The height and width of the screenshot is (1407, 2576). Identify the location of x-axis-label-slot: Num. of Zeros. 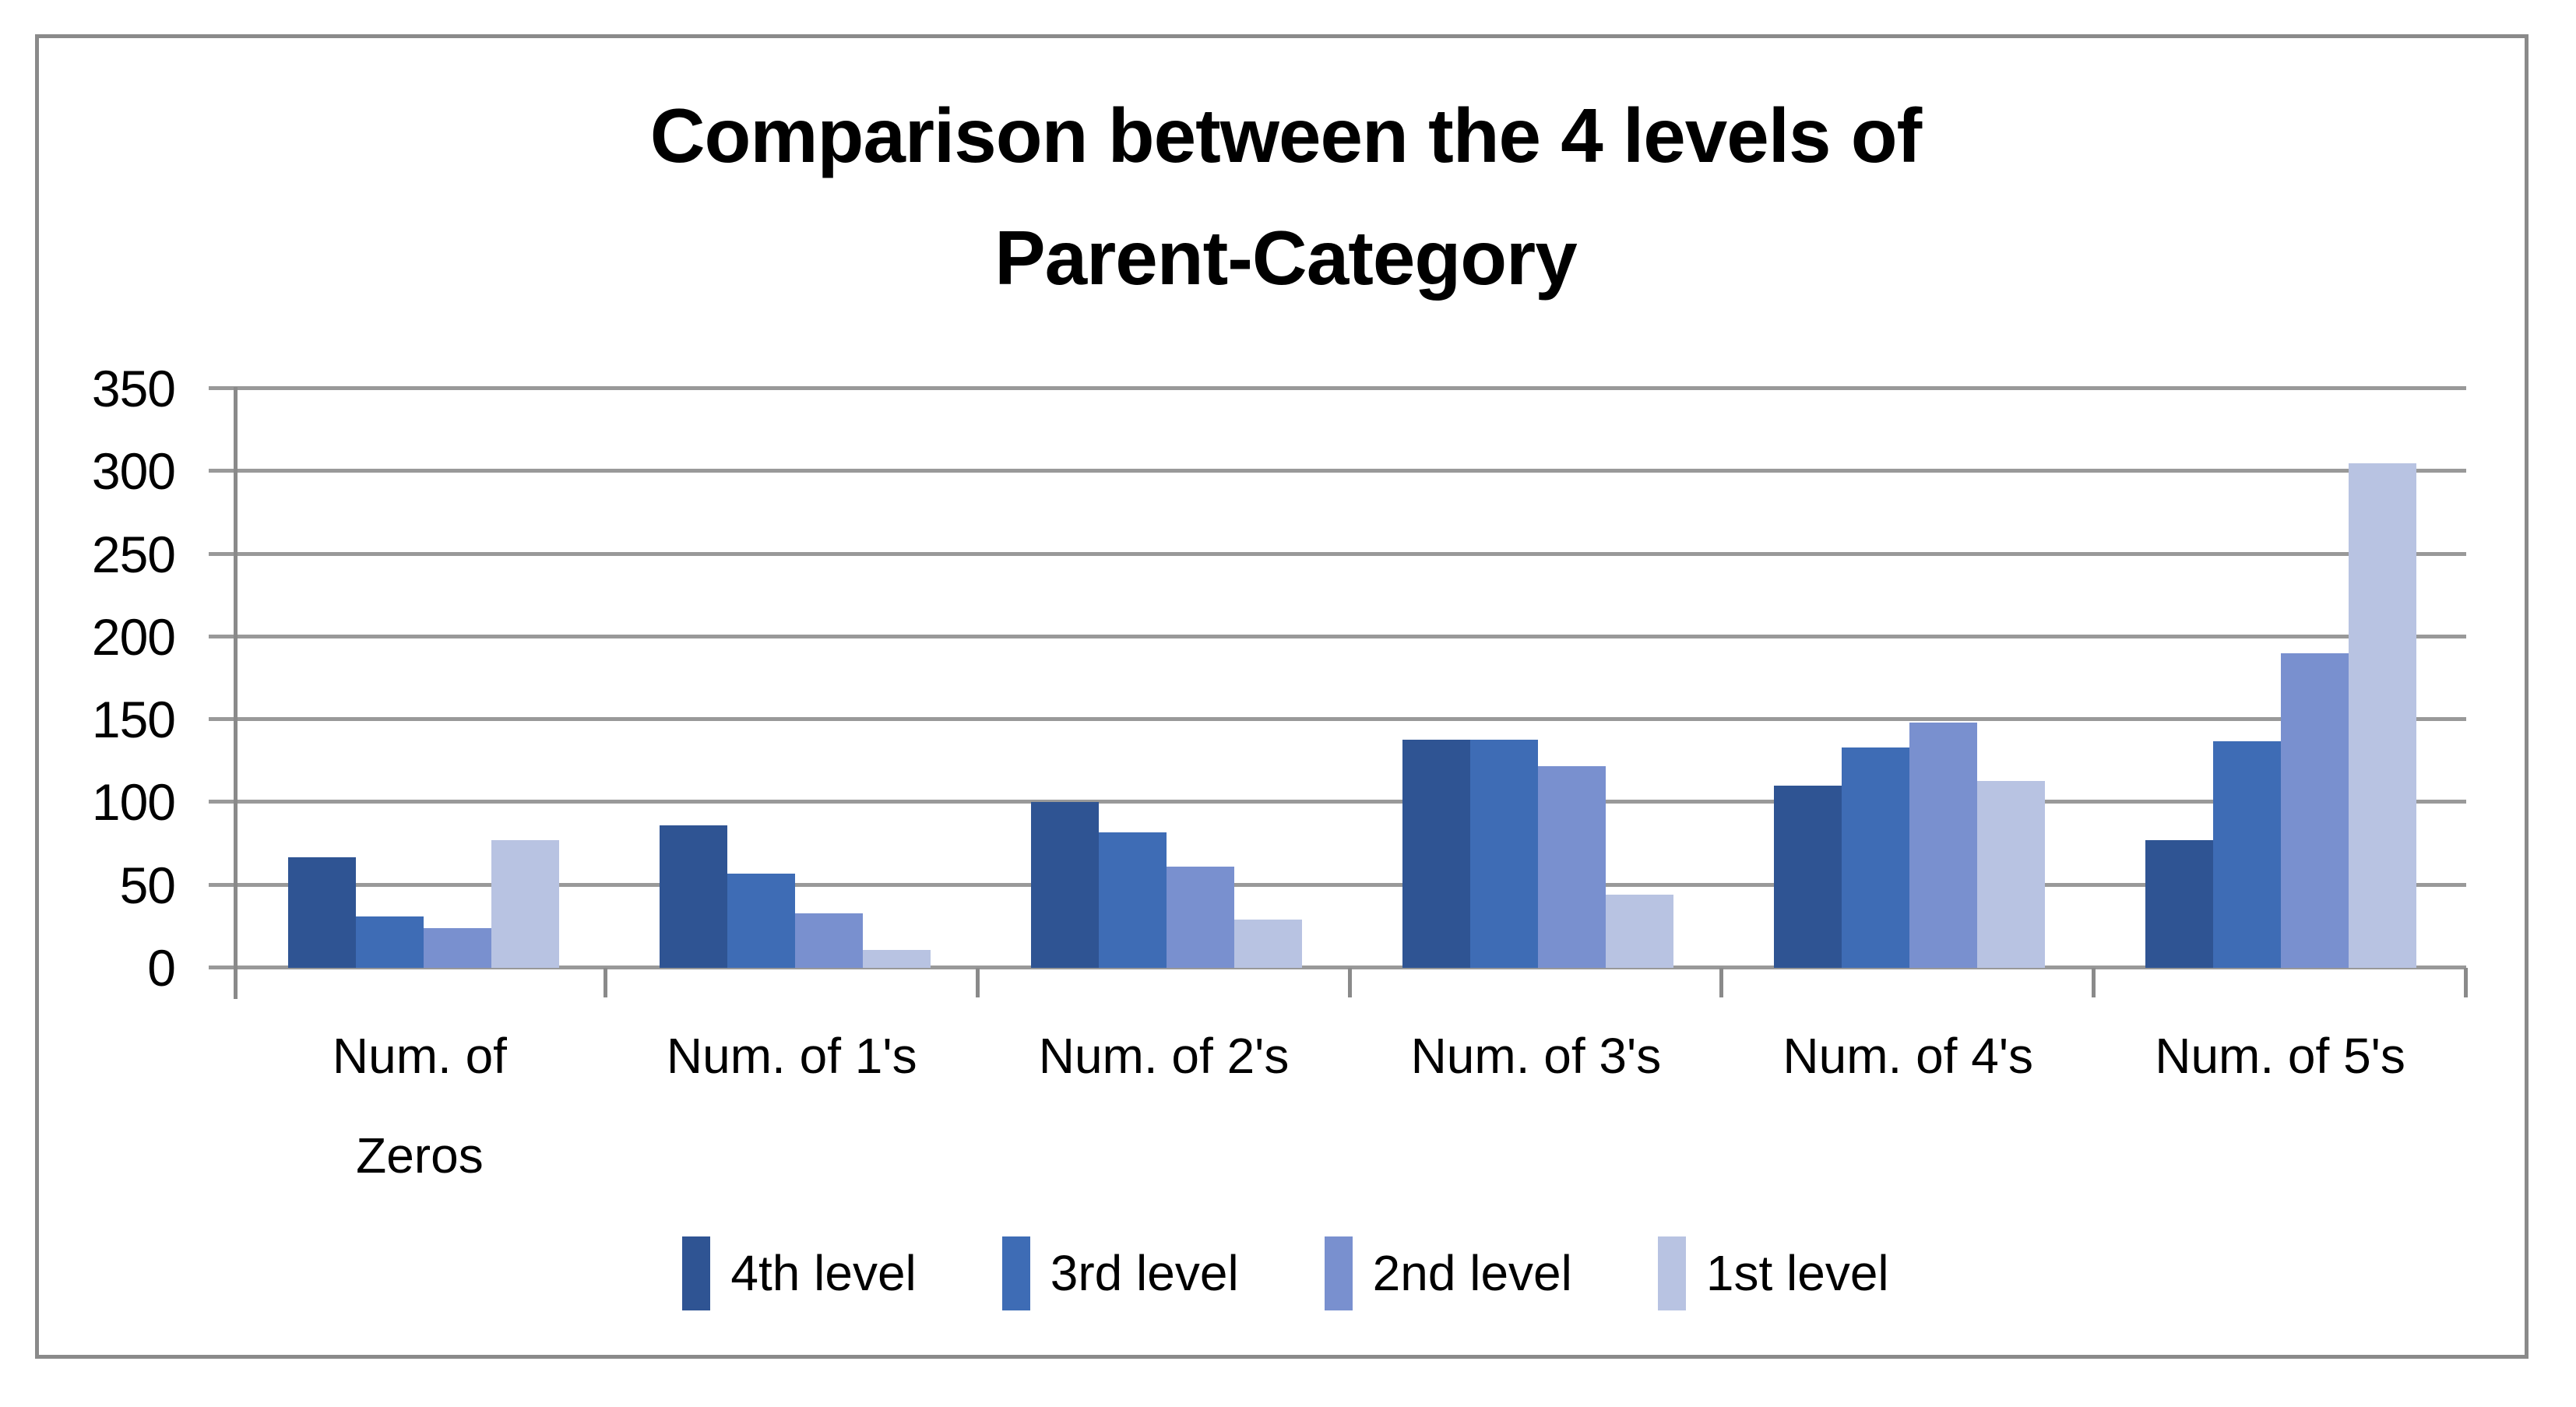
(420, 1105).